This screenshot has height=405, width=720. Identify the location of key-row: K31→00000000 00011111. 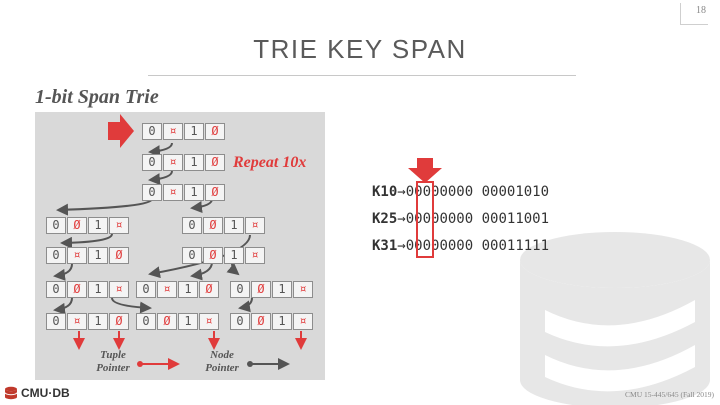
(460, 246).